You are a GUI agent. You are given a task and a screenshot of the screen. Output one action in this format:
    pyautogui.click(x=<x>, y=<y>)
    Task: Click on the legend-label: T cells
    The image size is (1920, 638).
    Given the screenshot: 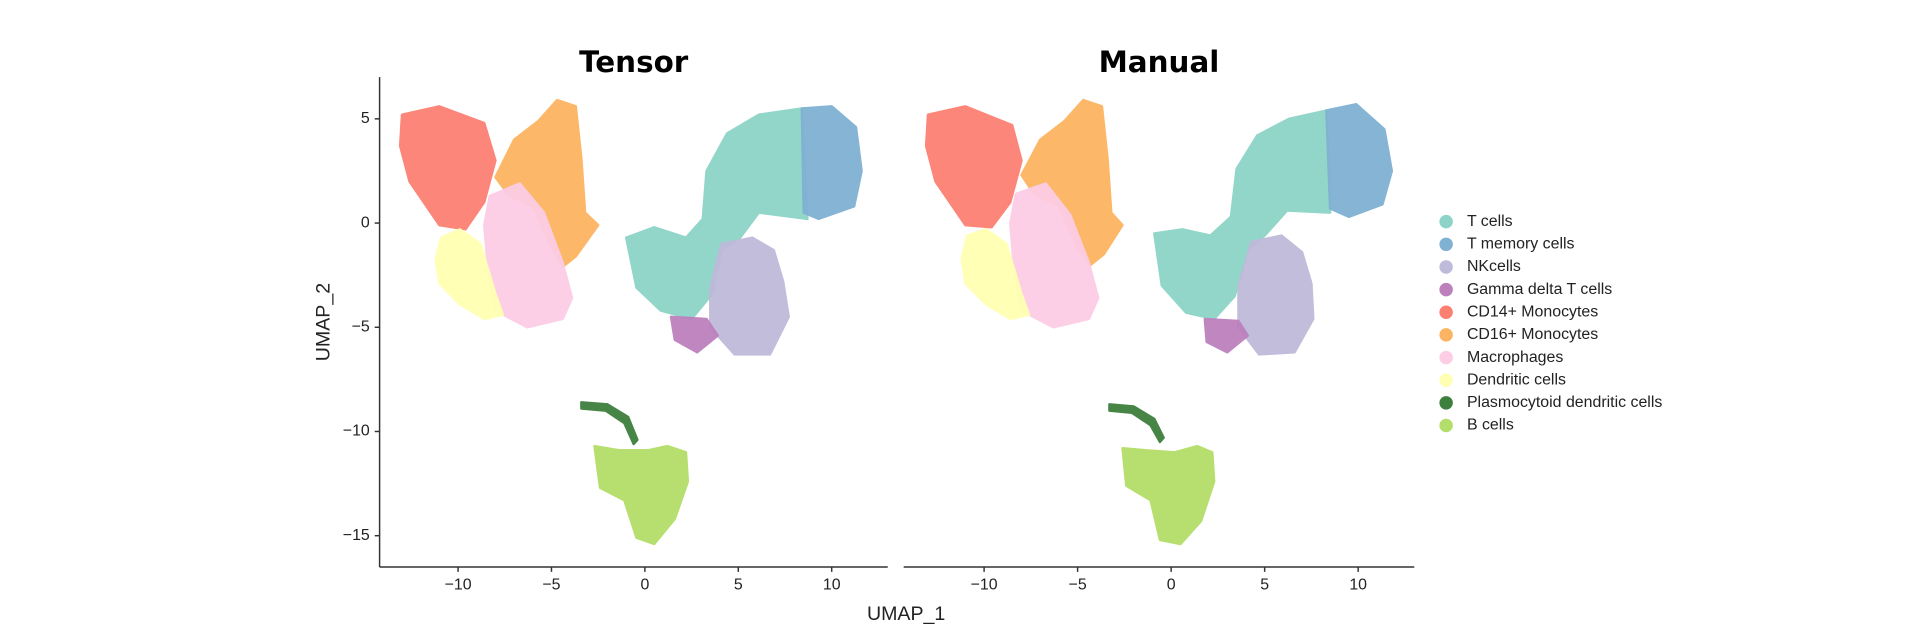 What is the action you would take?
    pyautogui.click(x=1490, y=221)
    